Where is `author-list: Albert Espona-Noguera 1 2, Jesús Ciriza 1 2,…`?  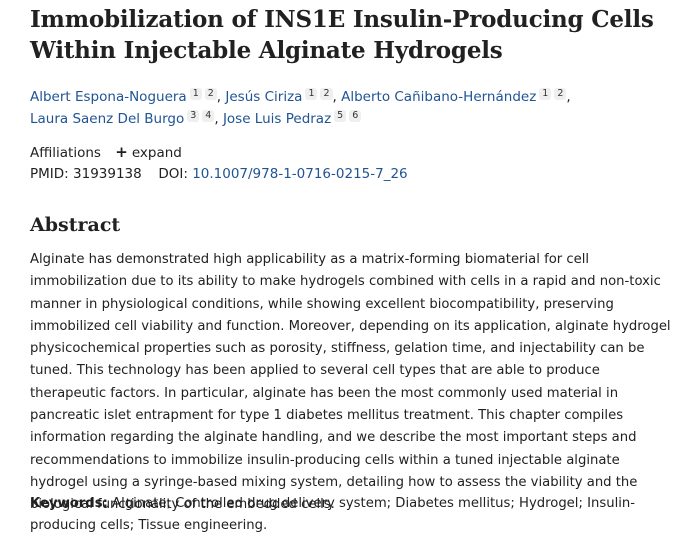 author-list: Albert Espona-Noguera 1 2, Jesús Ciriza 1 2,… is located at coordinates (350, 108).